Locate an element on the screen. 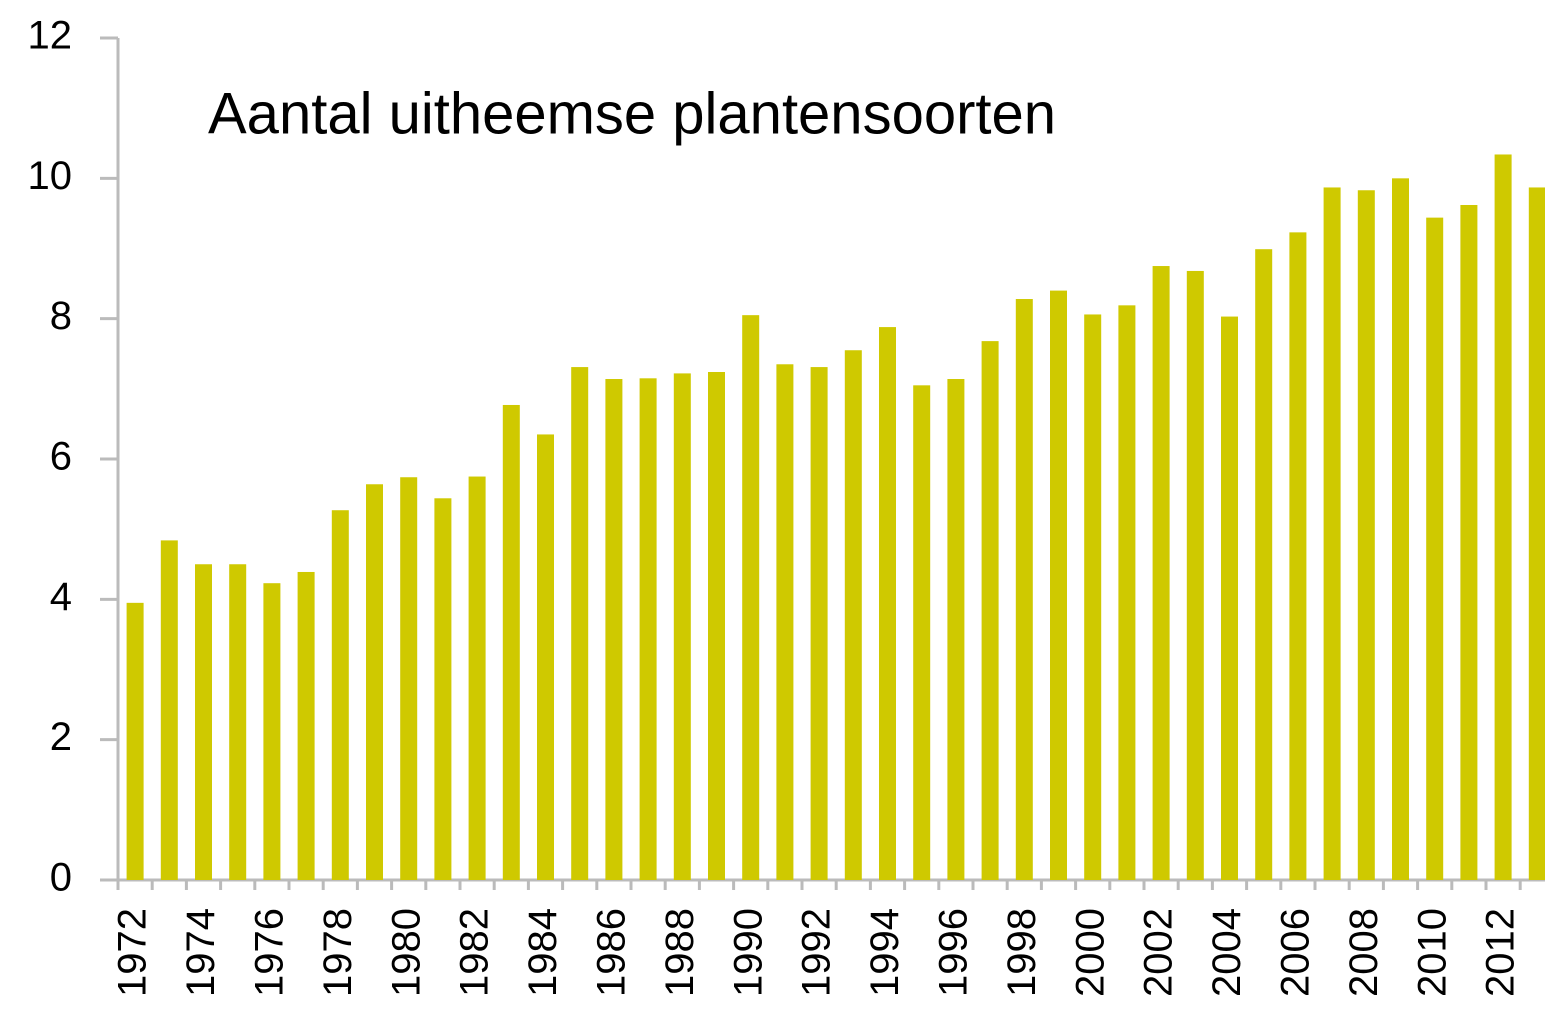 The width and height of the screenshot is (1545, 1036). x-tick-label: 1980 is located at coordinates (406, 952).